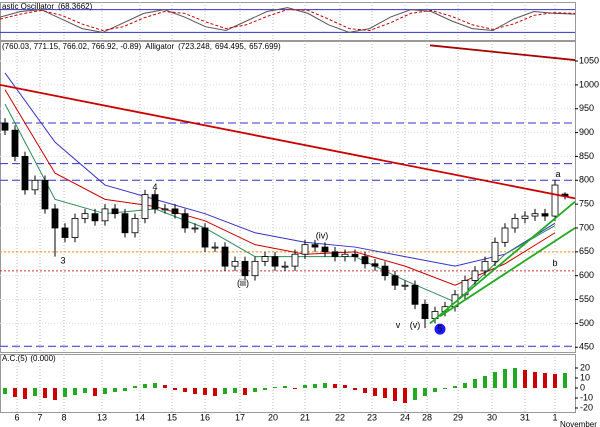 This screenshot has height=427, width=600. I want to click on panel-title: A.C.(5), so click(15, 358).